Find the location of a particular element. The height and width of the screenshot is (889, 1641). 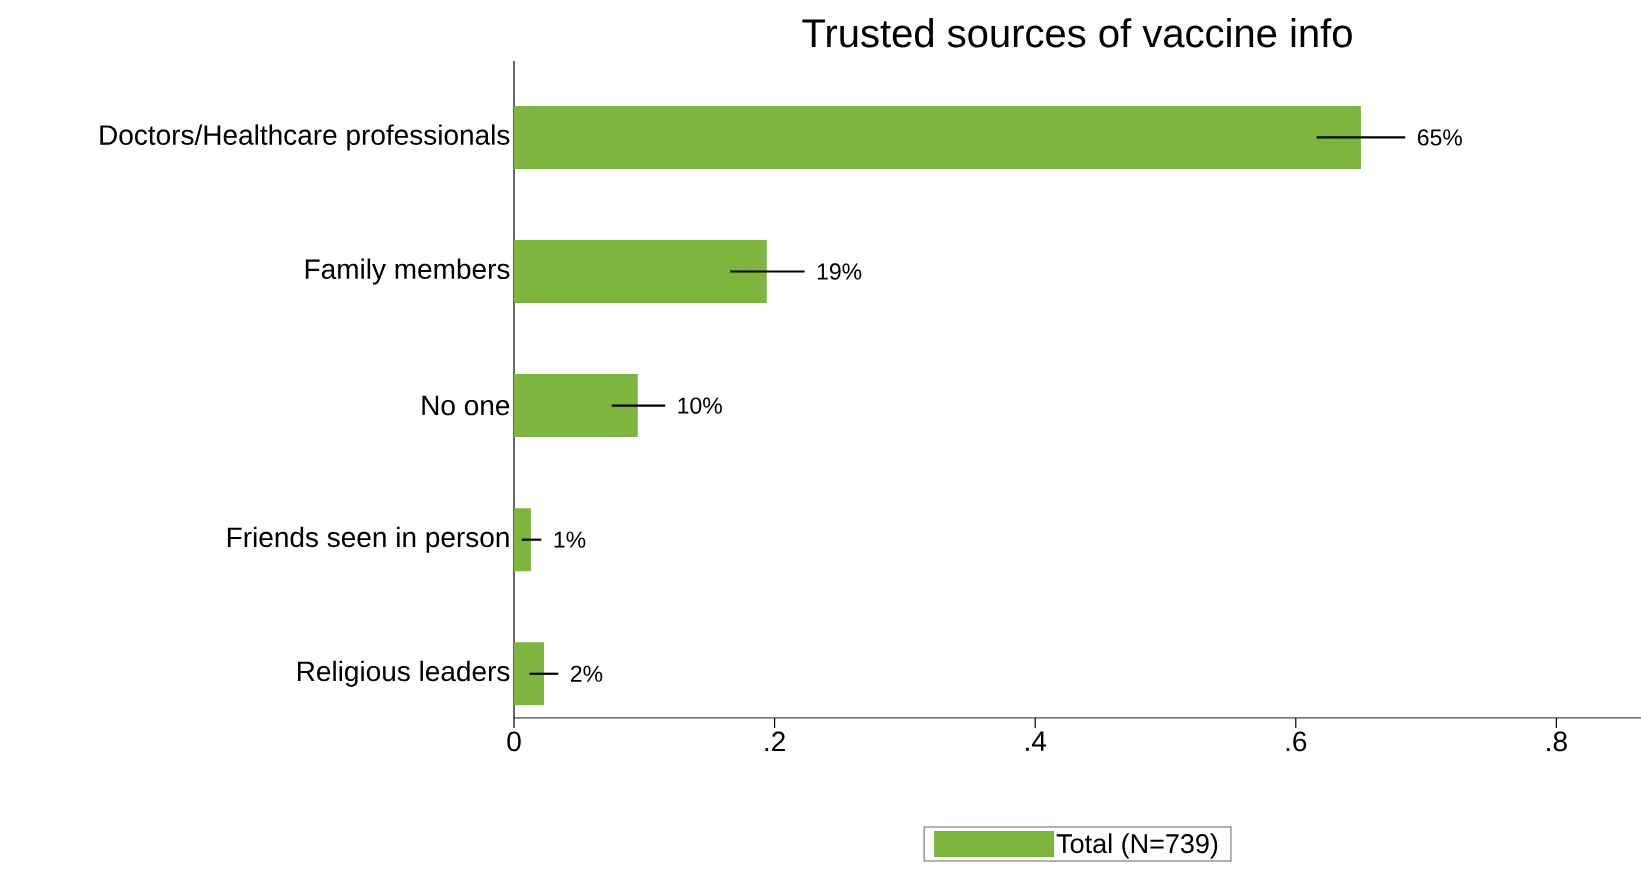

y-tick-label: No one is located at coordinates (466, 405).